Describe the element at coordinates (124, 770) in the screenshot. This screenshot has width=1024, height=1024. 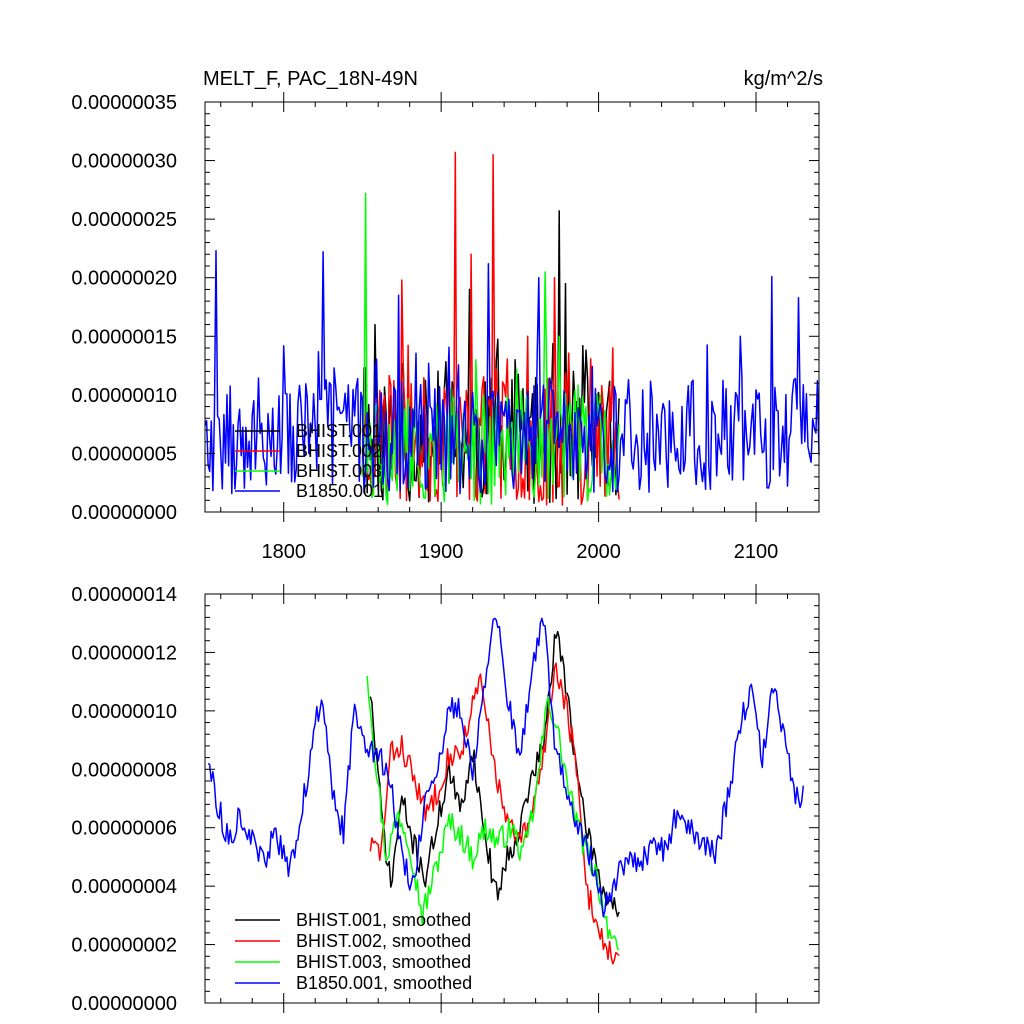
I see `bottom-y-tick-label: 0.00000008` at that location.